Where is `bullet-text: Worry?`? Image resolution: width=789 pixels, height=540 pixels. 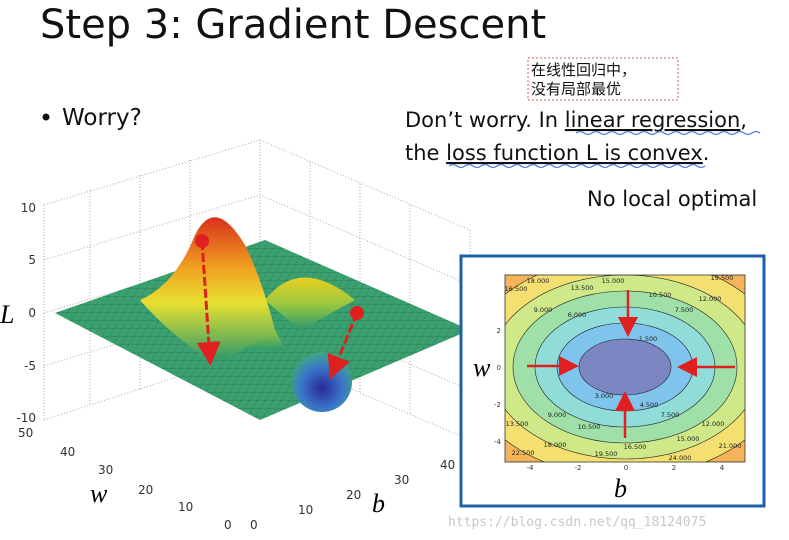
bullet-text: Worry? is located at coordinates (102, 118).